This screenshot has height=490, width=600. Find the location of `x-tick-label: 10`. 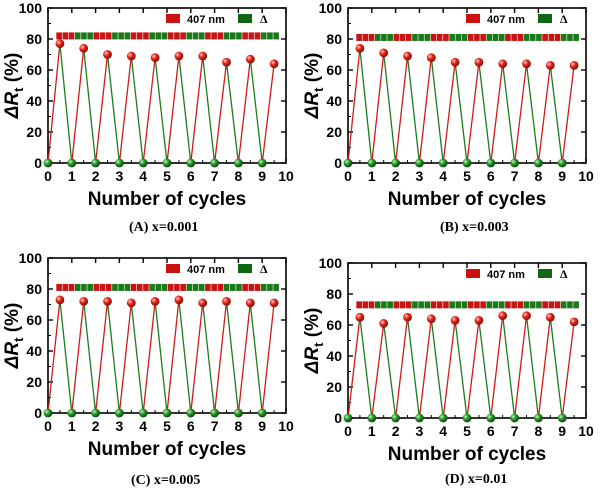

x-tick-label: 10 is located at coordinates (286, 426).